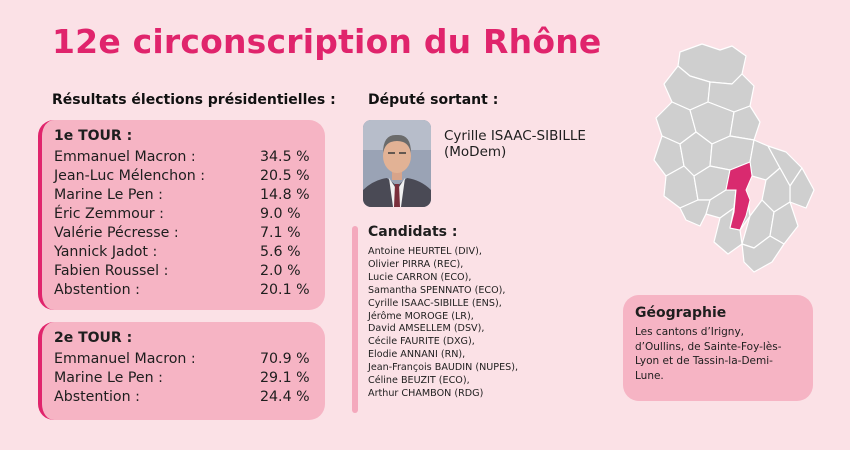 The height and width of the screenshot is (450, 850). What do you see at coordinates (189, 195) in the screenshot?
I see `result-row: Marine Le Pen : 14.8 %` at bounding box center [189, 195].